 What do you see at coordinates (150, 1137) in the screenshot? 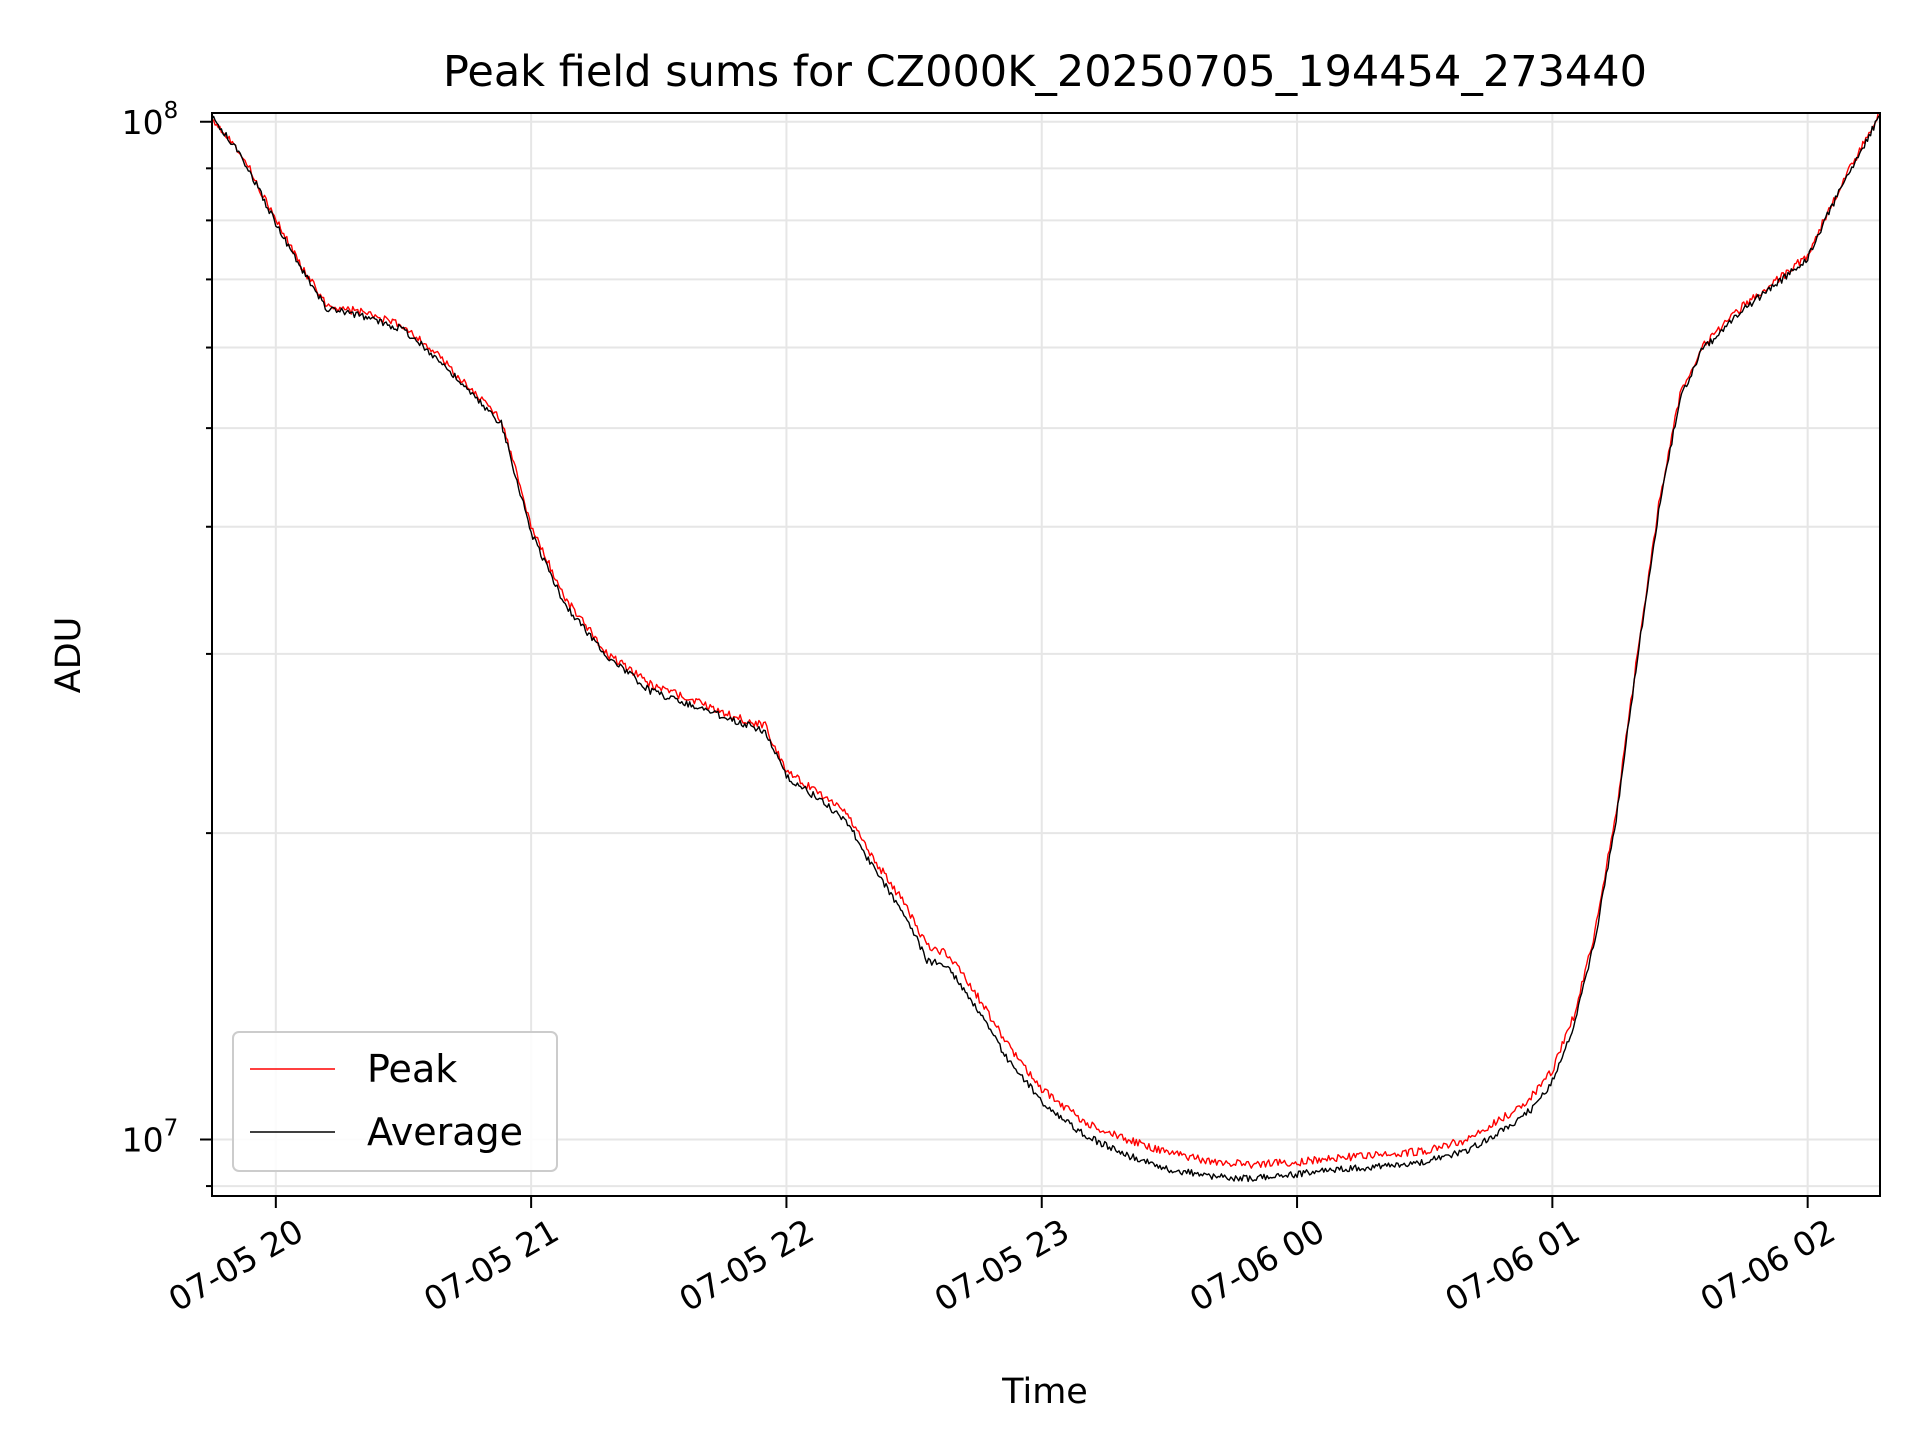
I see `y-tick-label: 10⁷` at bounding box center [150, 1137].